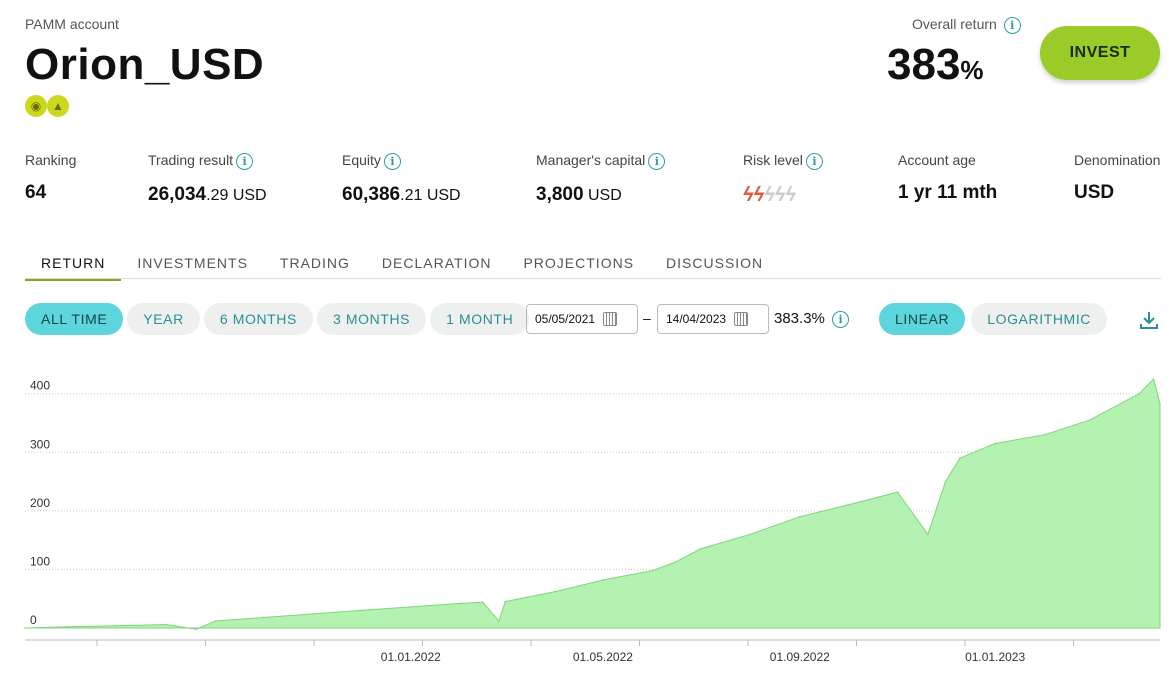 The height and width of the screenshot is (673, 1169). I want to click on stat-value-main: 1 yr 11 mth, so click(948, 192).